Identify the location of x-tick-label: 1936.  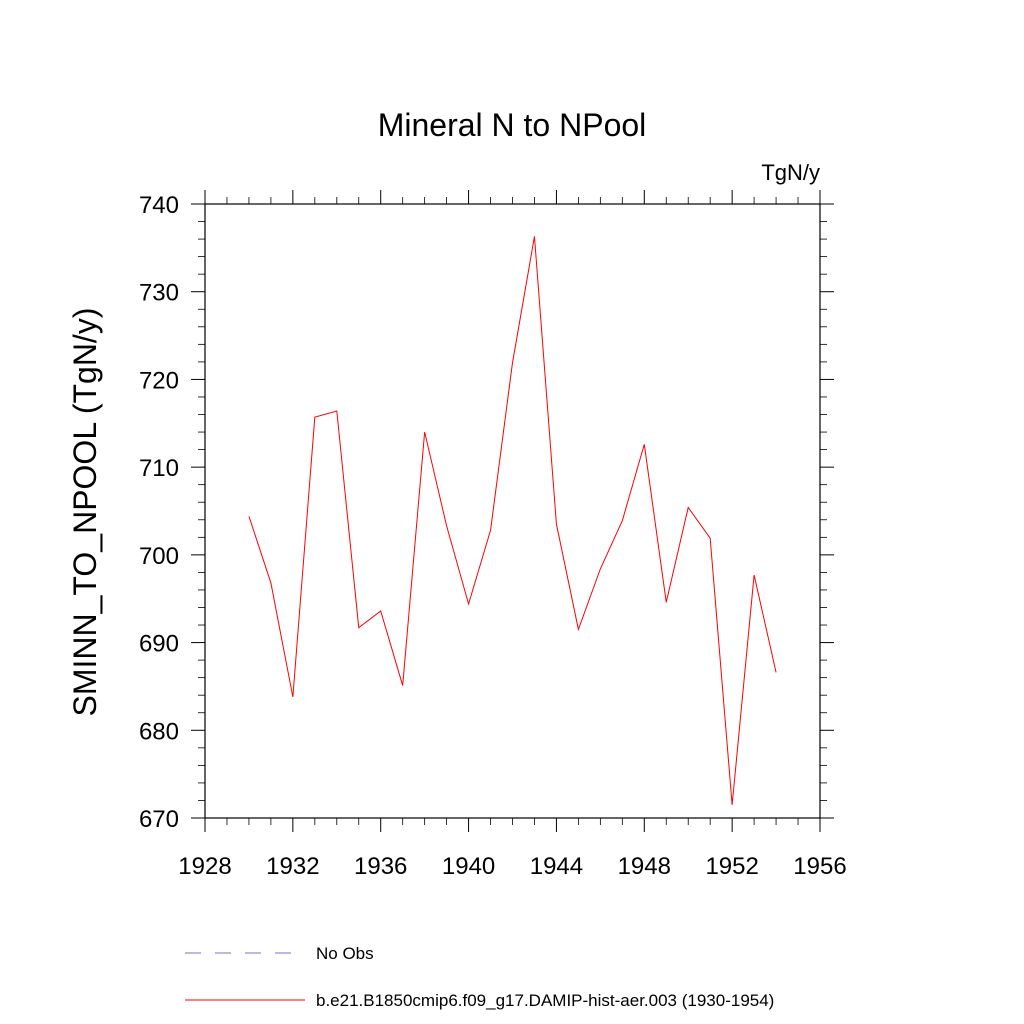
(380, 866).